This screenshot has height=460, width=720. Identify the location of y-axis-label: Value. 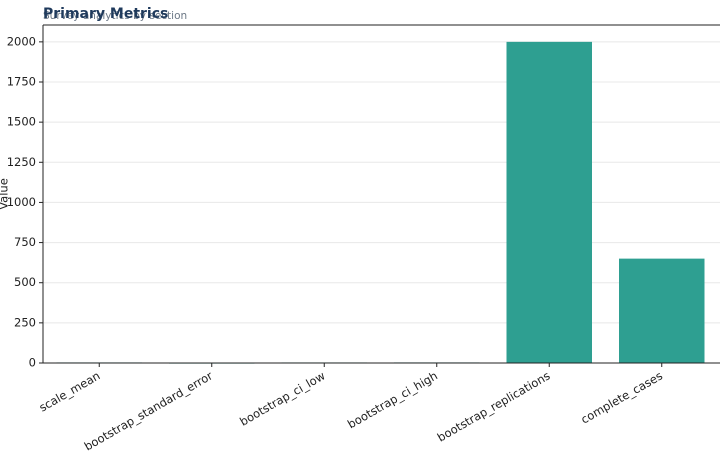
(5, 194).